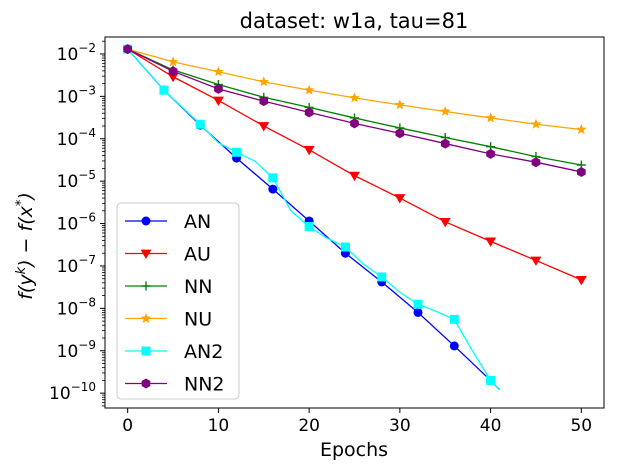 The image size is (617, 470). I want to click on y-tick-label: 10⁻³, so click(76, 95).